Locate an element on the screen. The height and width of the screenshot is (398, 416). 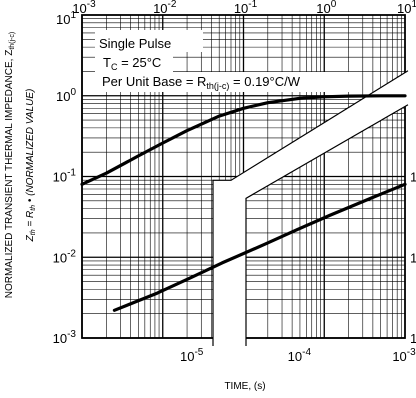
bottom-x-tick-label: 10-3 is located at coordinates (404, 355).